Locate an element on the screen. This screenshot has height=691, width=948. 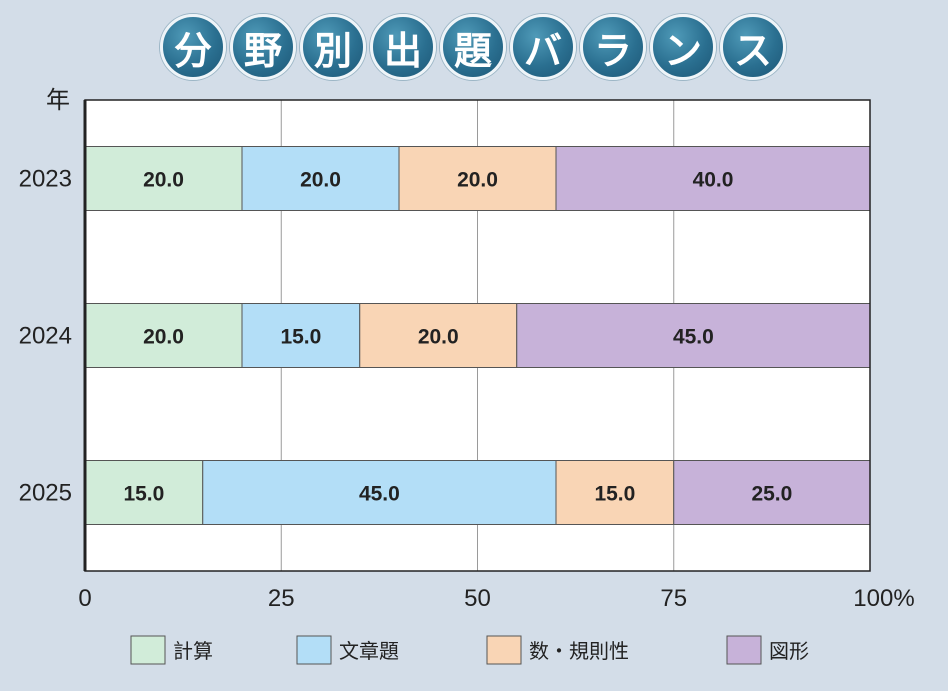
title-char: ン is located at coordinates (683, 47).